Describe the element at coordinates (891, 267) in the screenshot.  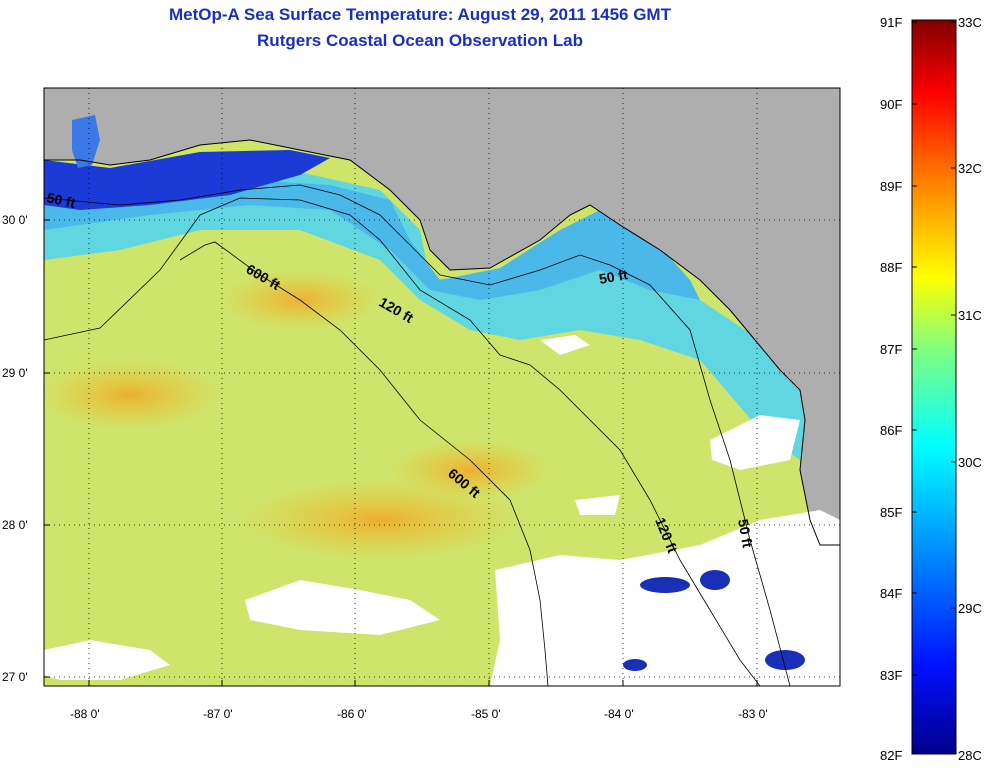
I see `colorbar-f-label: 88F` at that location.